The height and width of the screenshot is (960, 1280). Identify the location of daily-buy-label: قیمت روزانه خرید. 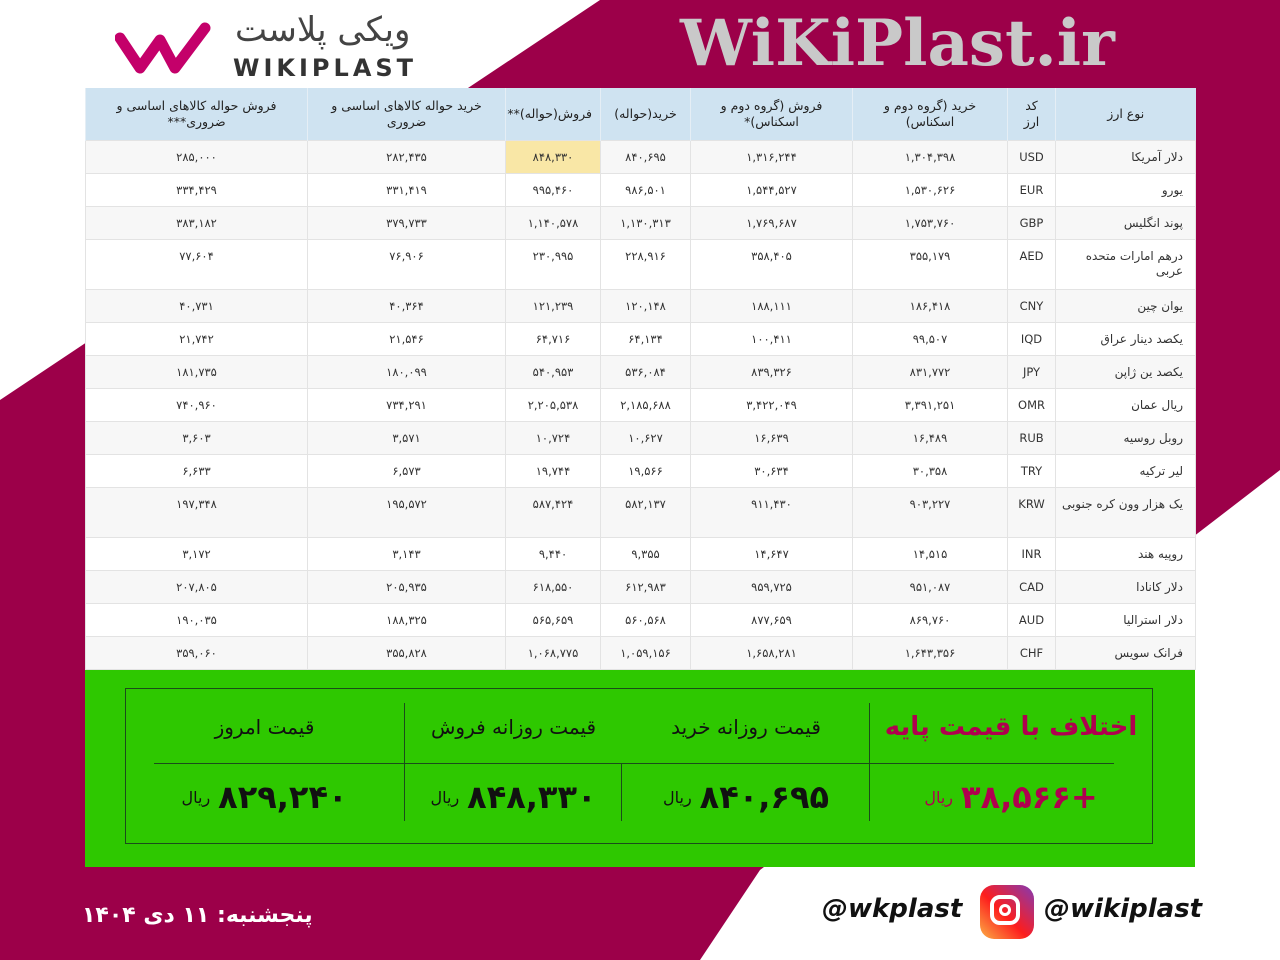
(746, 727).